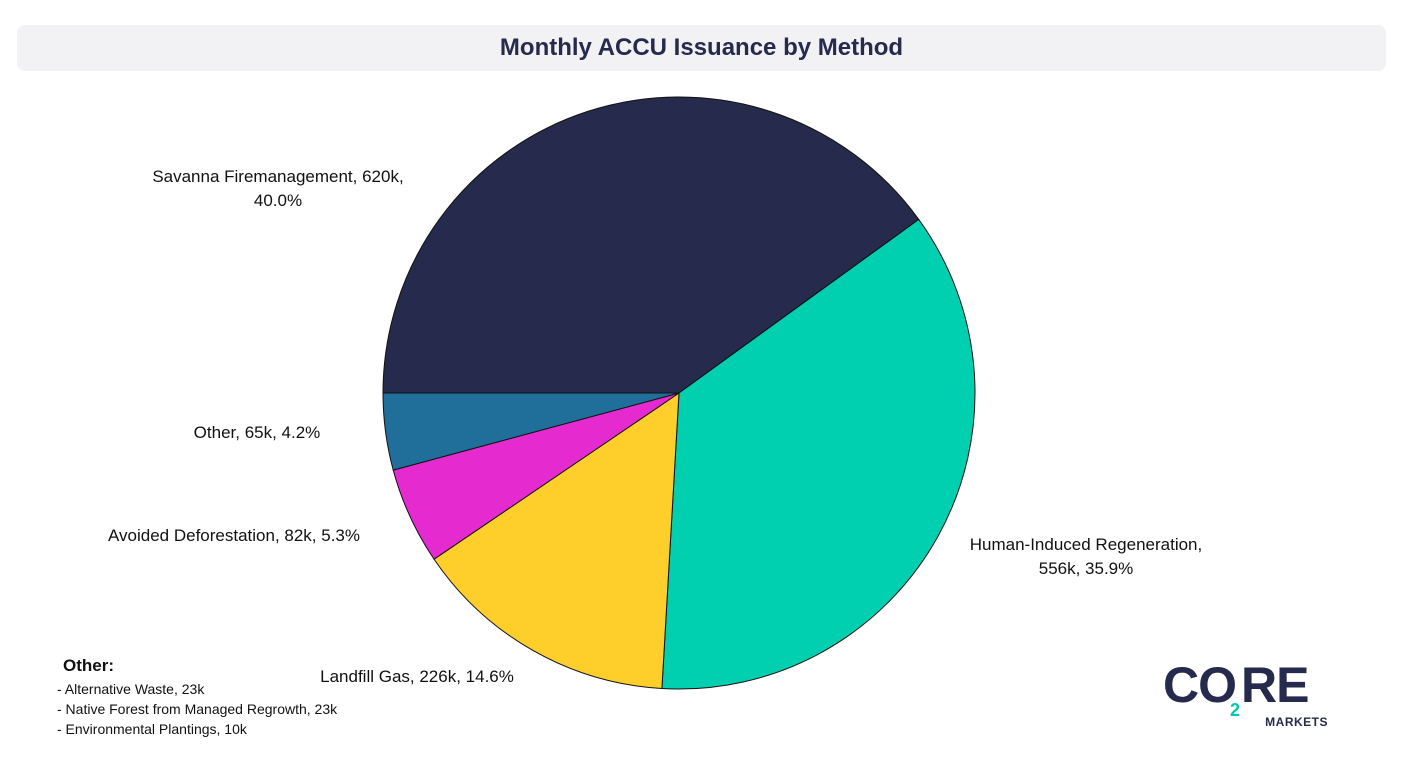  Describe the element at coordinates (152, 729) in the screenshot. I see `other-breakdown-item: - Environmental Plantings, 10k` at that location.